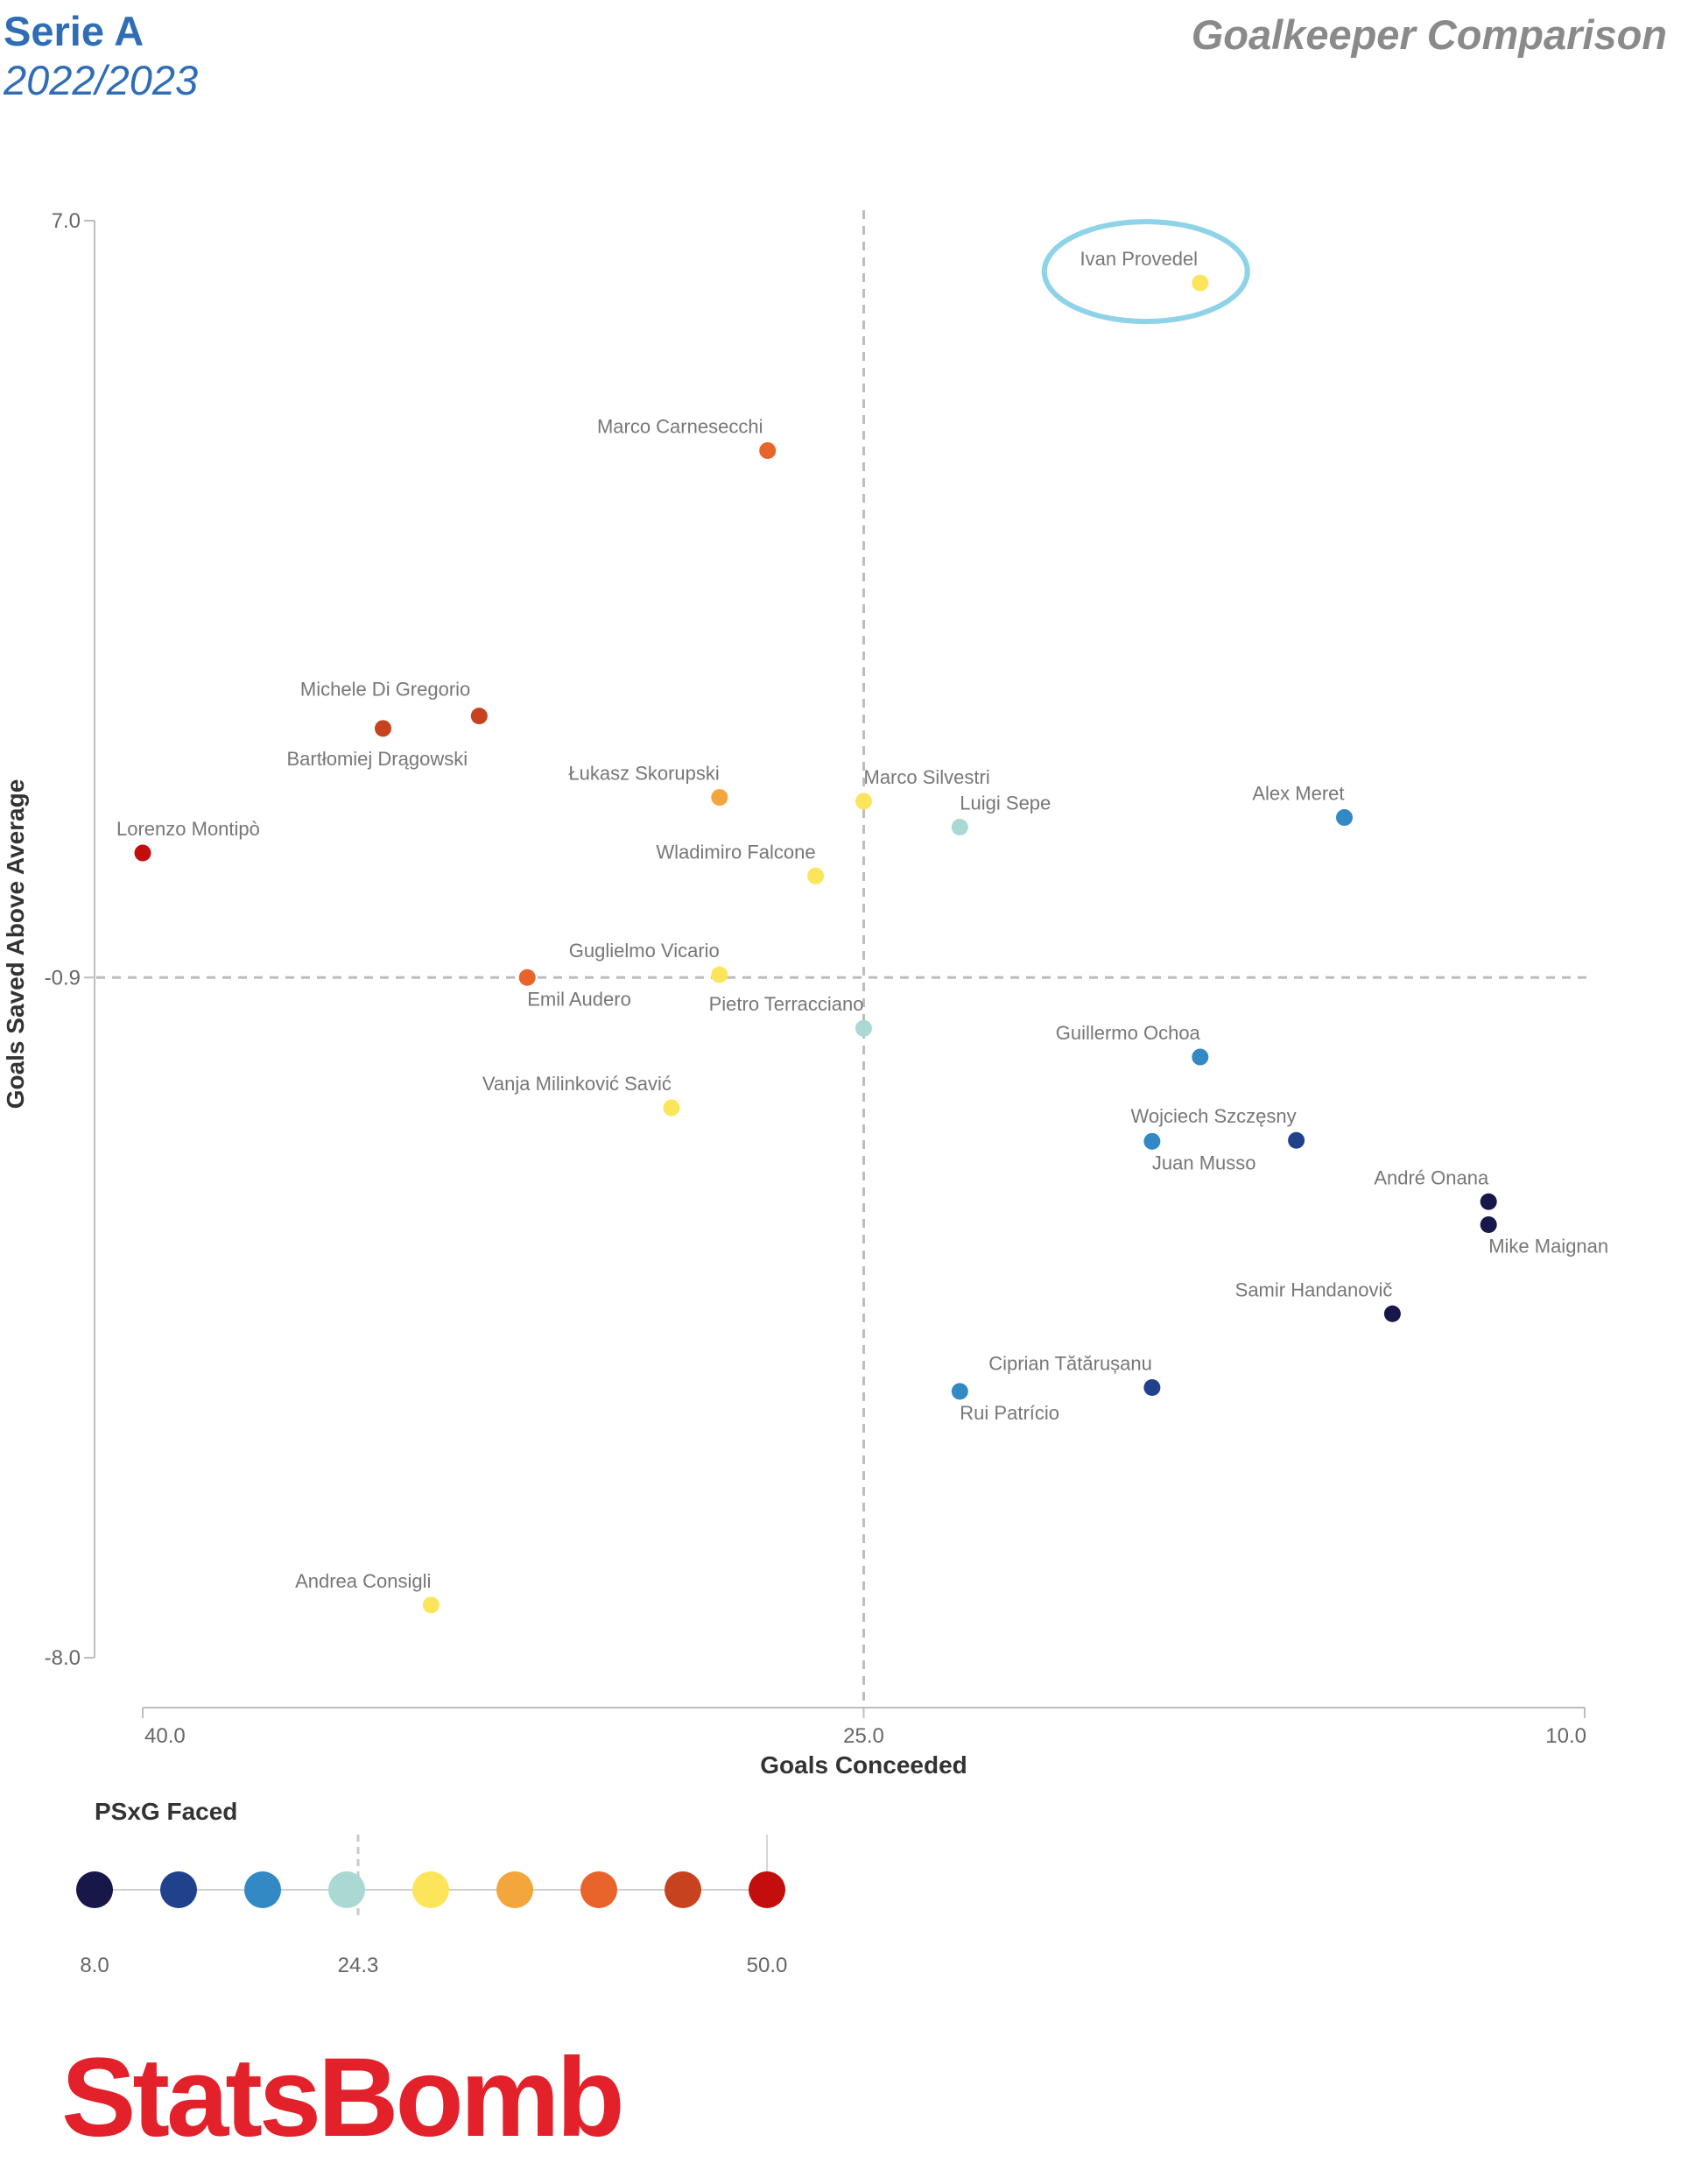  What do you see at coordinates (644, 951) in the screenshot?
I see `point-label: Guglielmo Vicario` at bounding box center [644, 951].